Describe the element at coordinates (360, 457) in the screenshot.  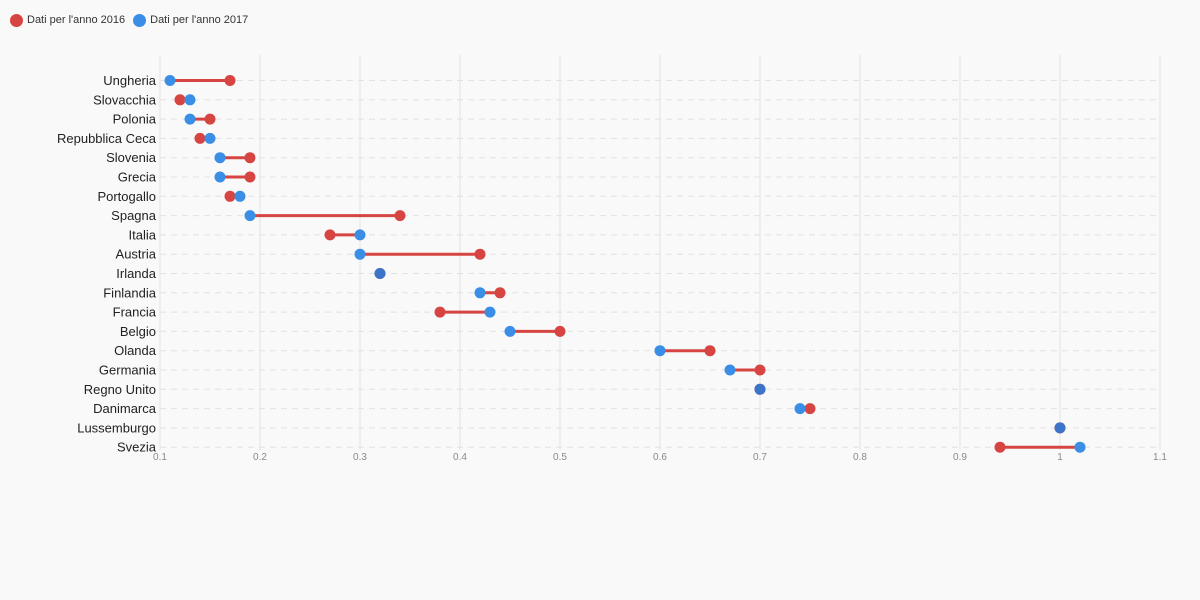
I see `x-tick-label: 0.3` at that location.